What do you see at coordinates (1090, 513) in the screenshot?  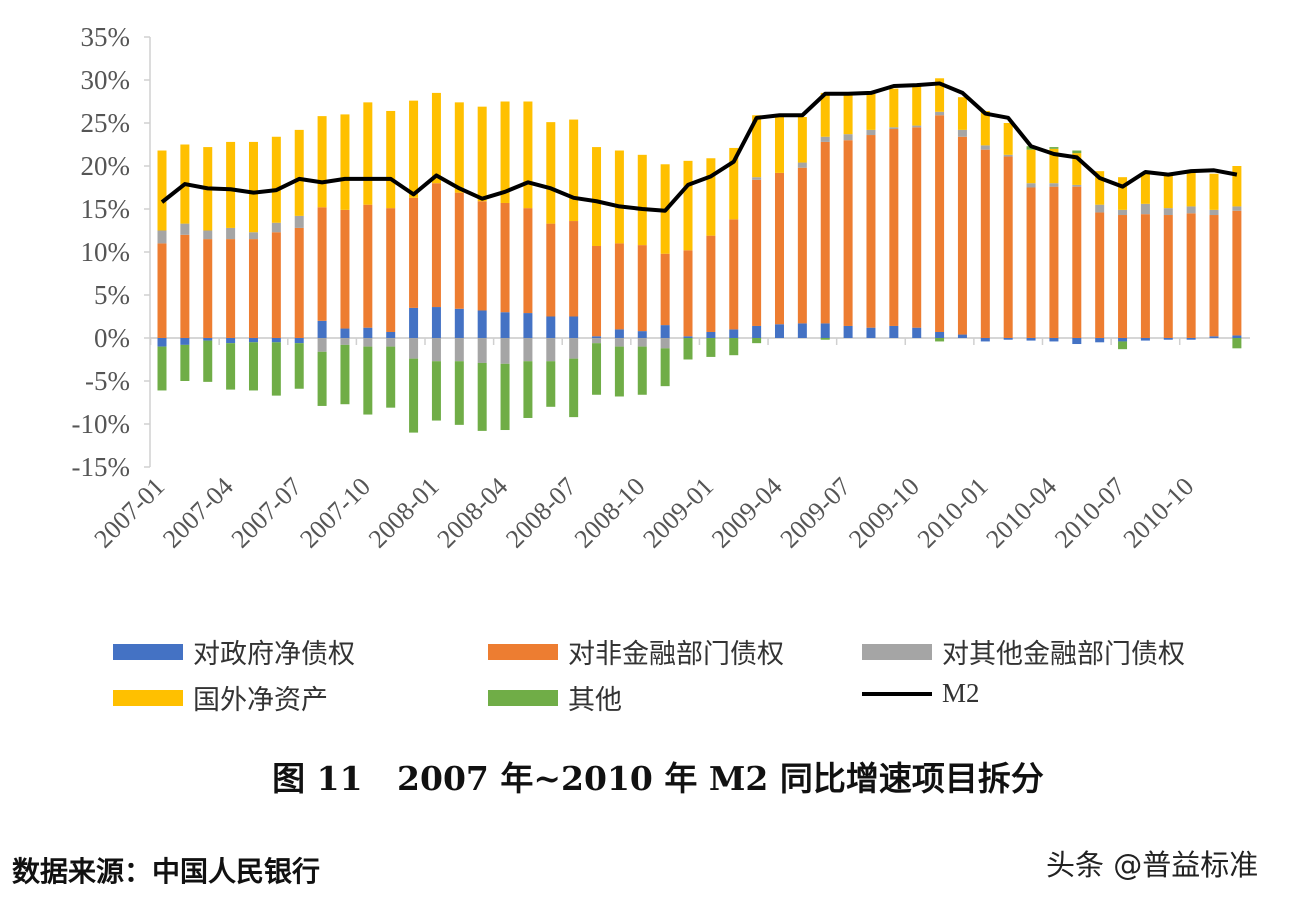 I see `x-tick-label: 2010-07` at bounding box center [1090, 513].